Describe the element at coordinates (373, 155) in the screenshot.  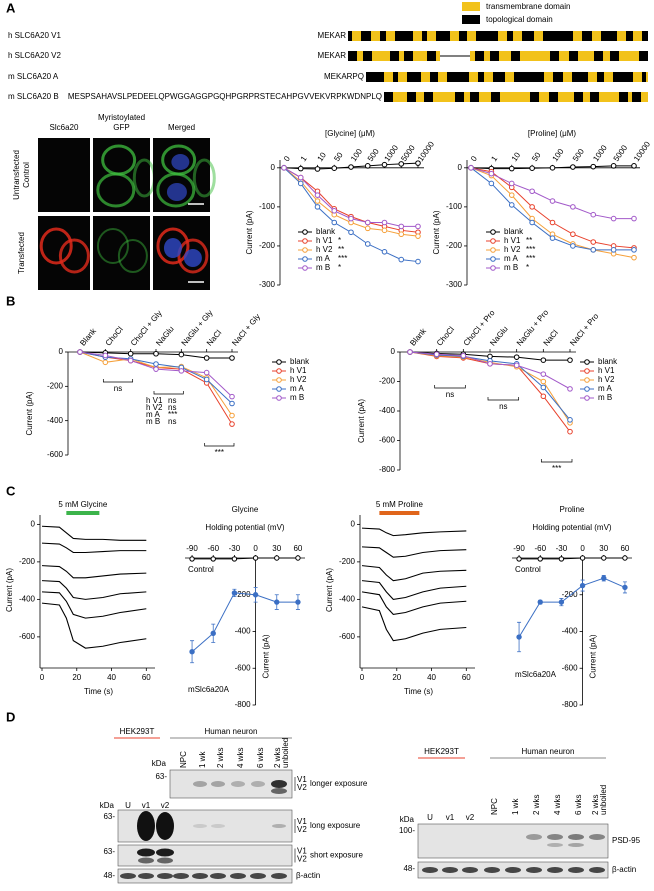
I see `x-tick-label: 500` at that location.